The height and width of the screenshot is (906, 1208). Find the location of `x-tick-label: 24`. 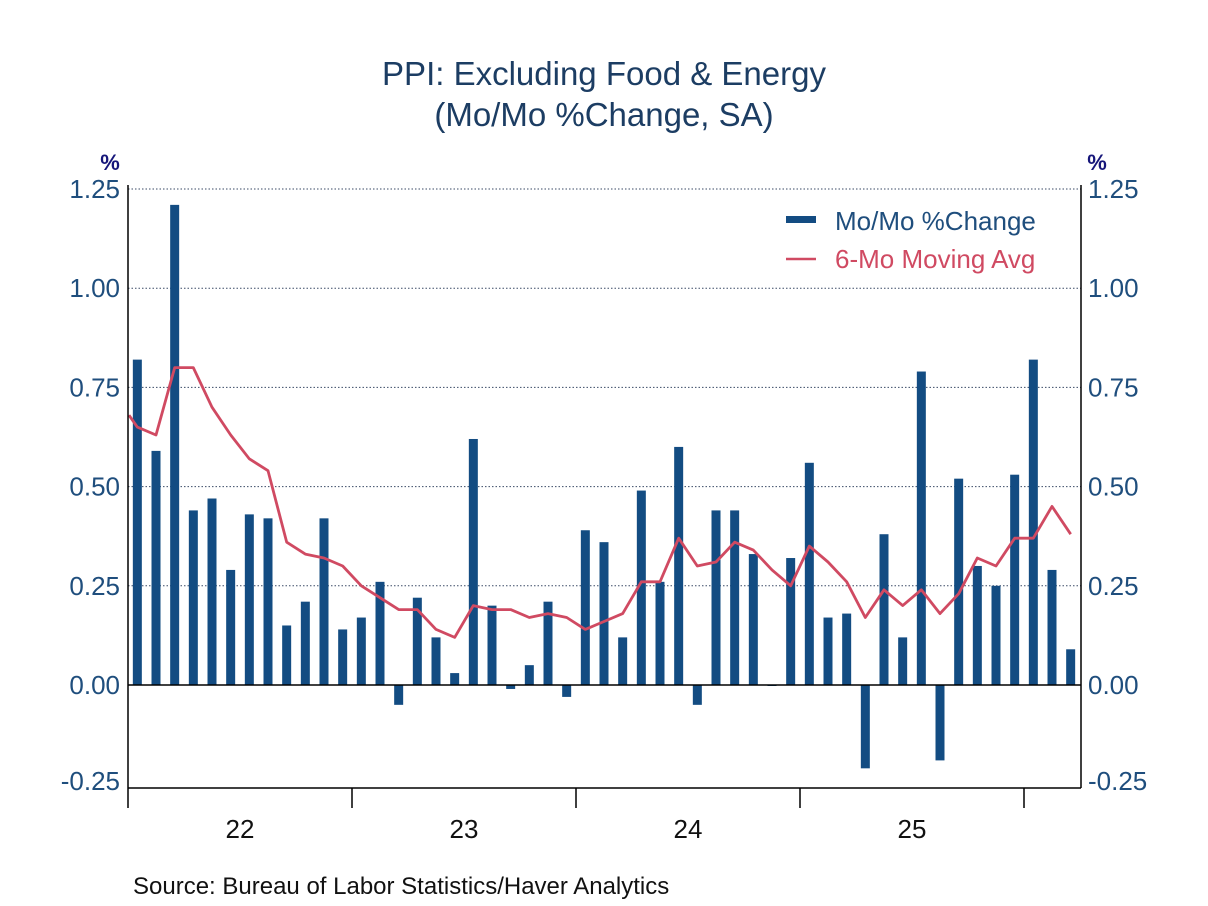

x-tick-label: 24 is located at coordinates (688, 829).